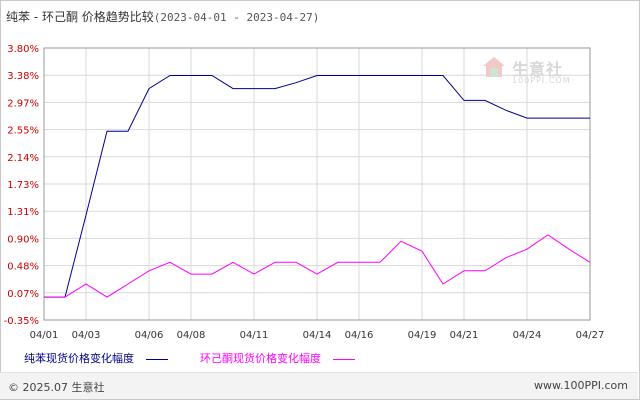 The image size is (640, 400). What do you see at coordinates (23, 131) in the screenshot?
I see `y-tick-label: 2.55%` at bounding box center [23, 131].